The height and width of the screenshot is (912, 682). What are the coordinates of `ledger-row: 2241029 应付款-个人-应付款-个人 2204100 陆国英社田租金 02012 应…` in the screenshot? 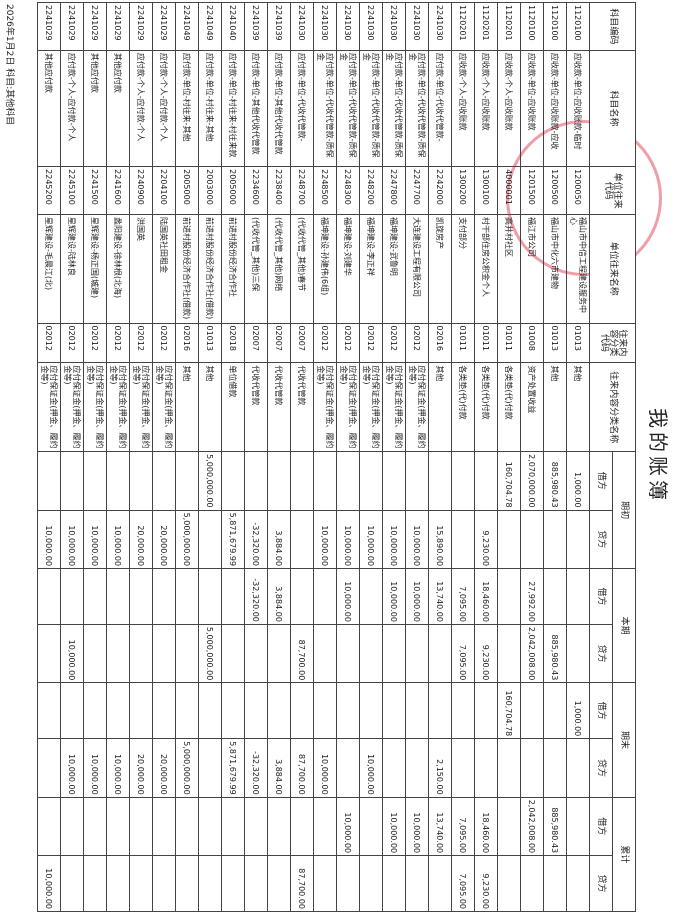 It's located at (164, 457).